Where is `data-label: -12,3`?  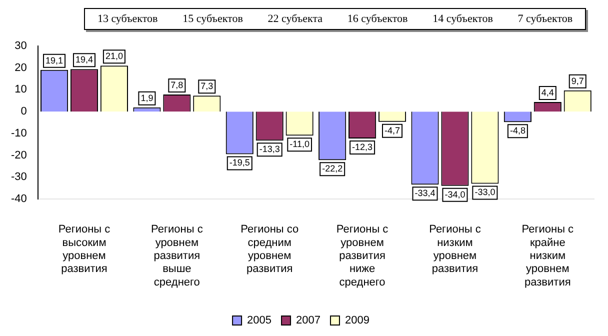 data-label: -12,3 is located at coordinates (362, 147).